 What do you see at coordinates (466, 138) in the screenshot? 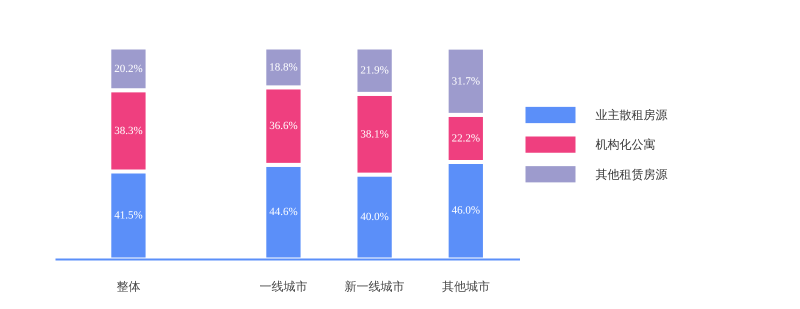
I see `data-label: 22.2%` at bounding box center [466, 138].